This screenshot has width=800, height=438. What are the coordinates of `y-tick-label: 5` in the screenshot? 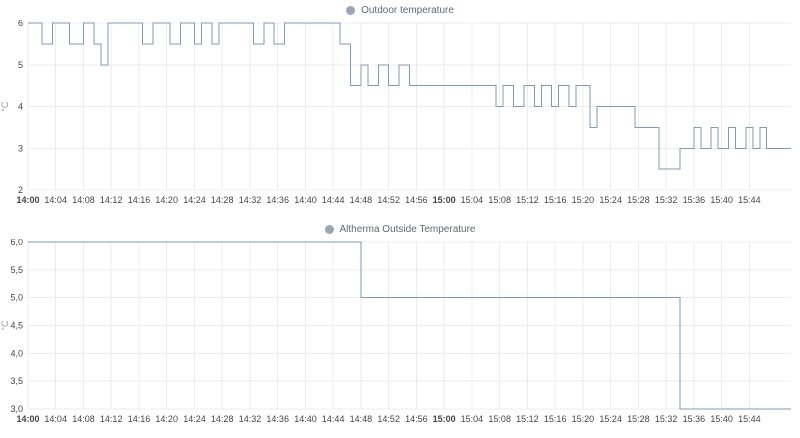 It's located at (20, 65).